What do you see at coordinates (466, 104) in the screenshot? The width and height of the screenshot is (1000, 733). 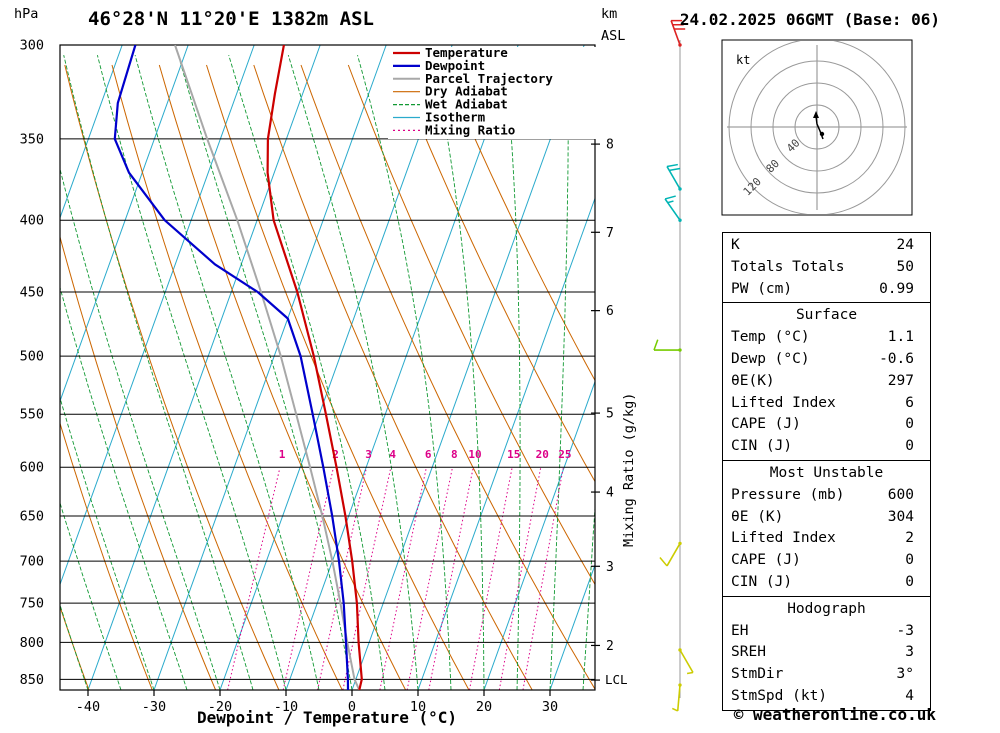 I see `svg-text: Wet Adiabat` at bounding box center [466, 104].